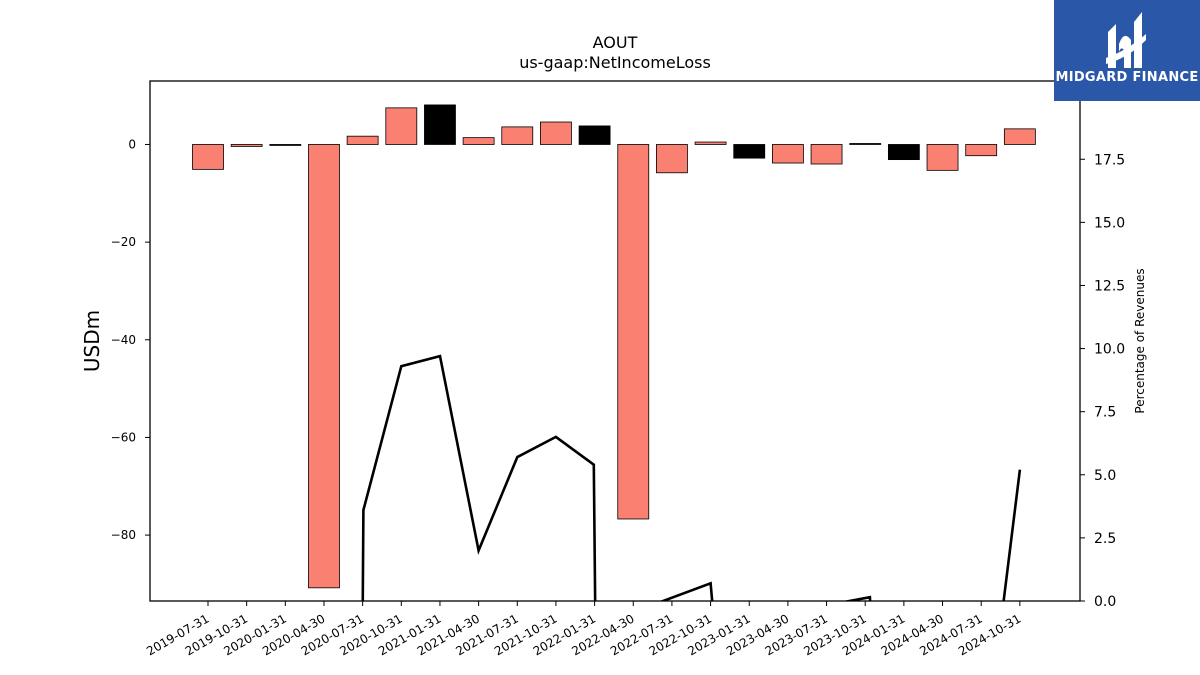 The image size is (1200, 675). Describe the element at coordinates (1140, 340) in the screenshot. I see `y-axis-right-label: Percentage of Revenues` at that location.